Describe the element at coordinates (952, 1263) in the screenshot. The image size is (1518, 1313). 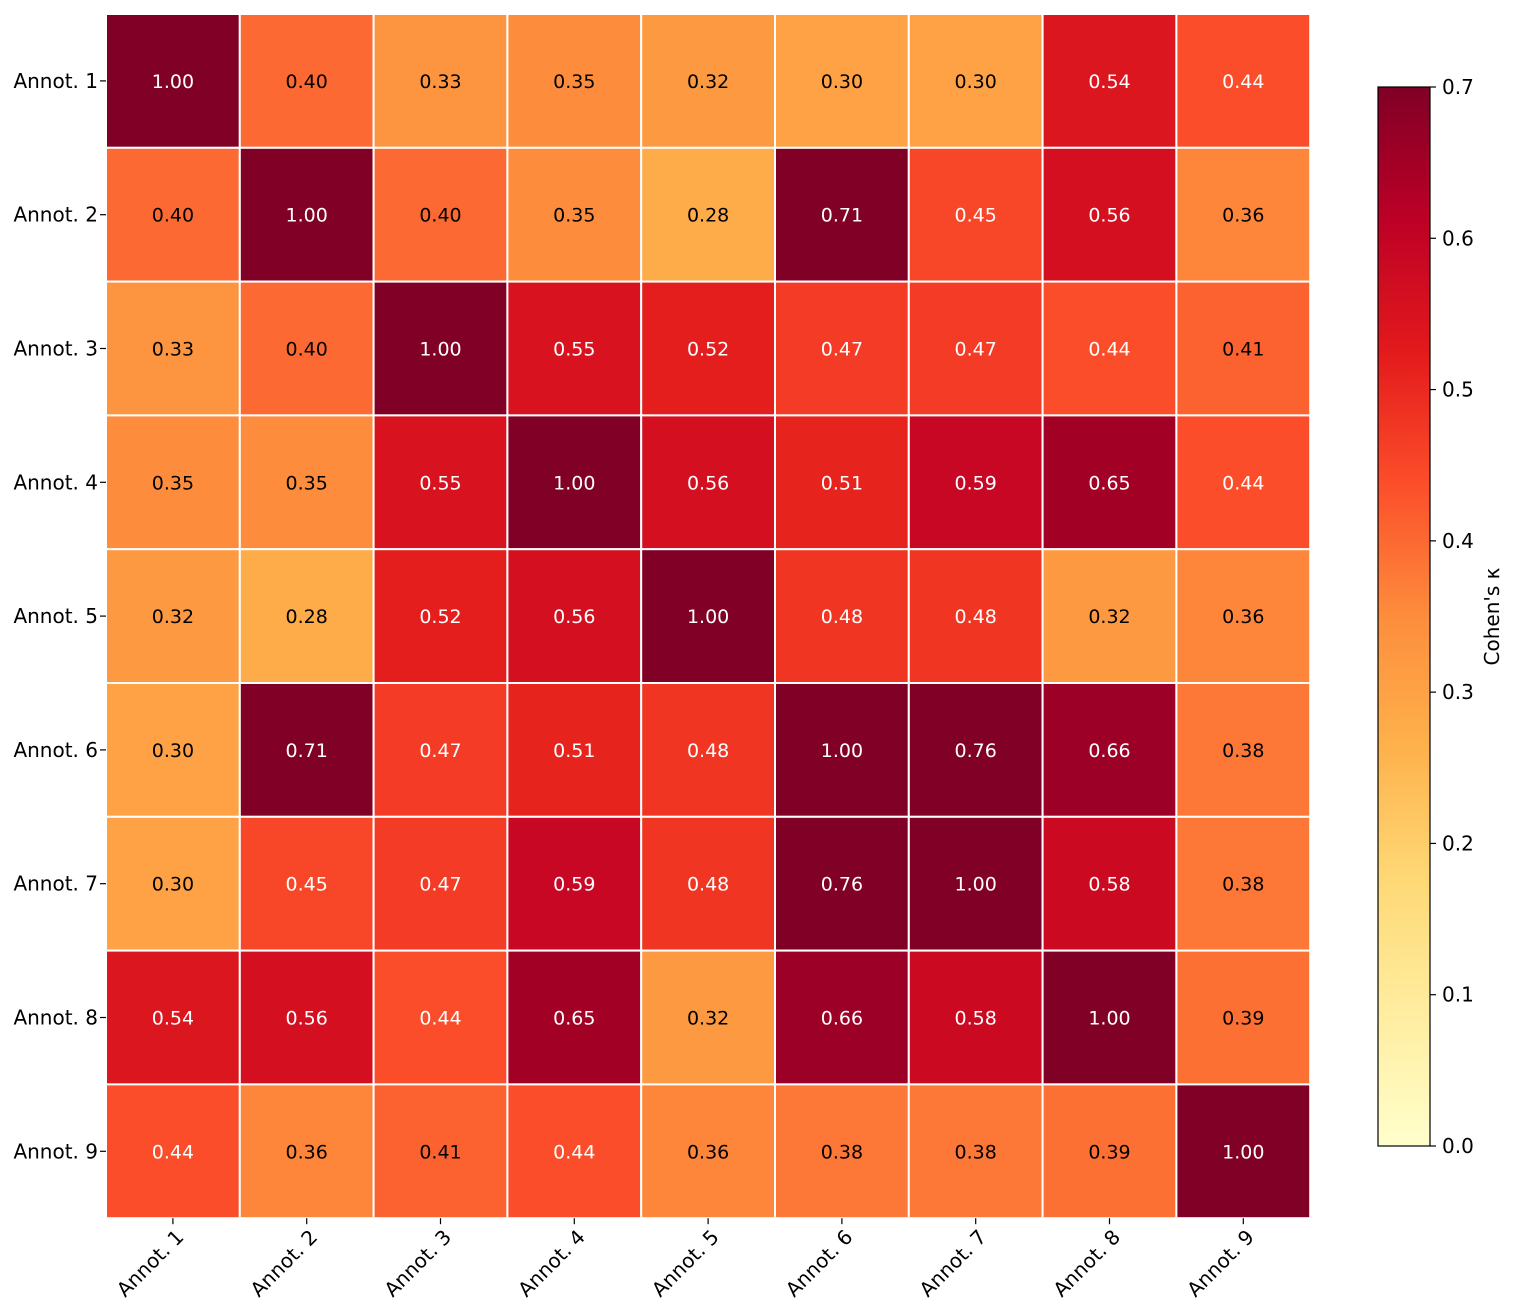
I see `x-tick-label: Annot. 7` at that location.